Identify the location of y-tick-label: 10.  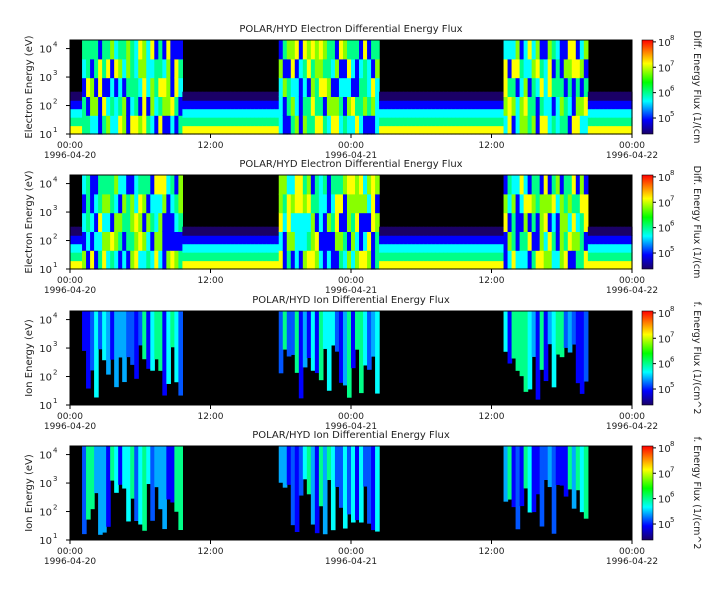
(45, 107).